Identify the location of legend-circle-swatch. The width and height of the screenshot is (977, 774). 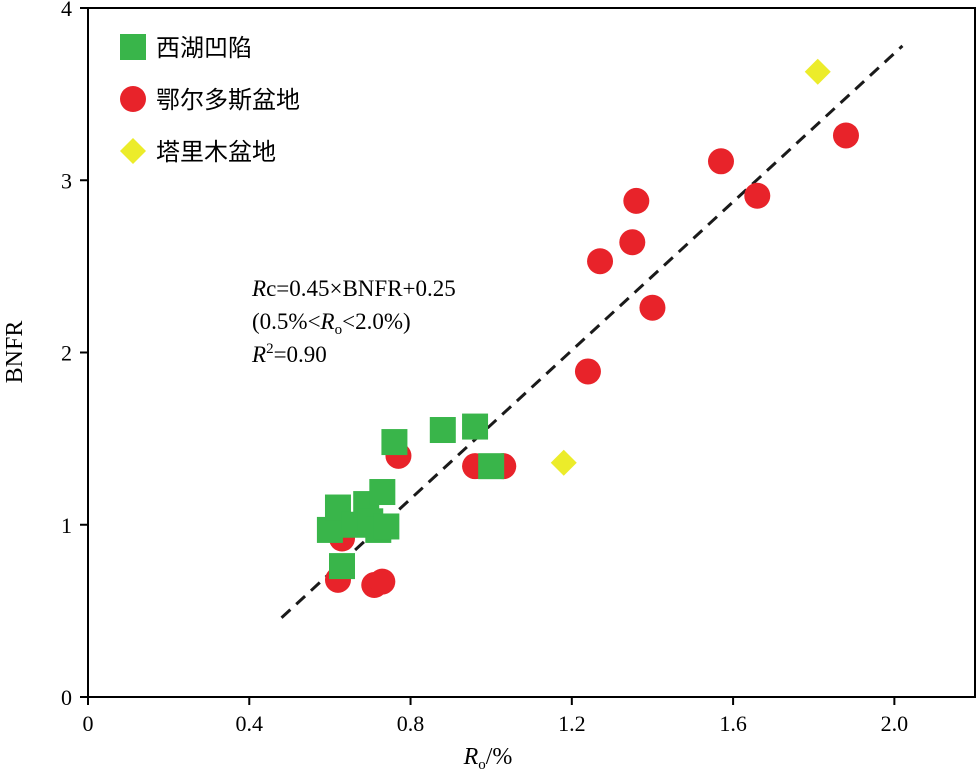
(133, 99).